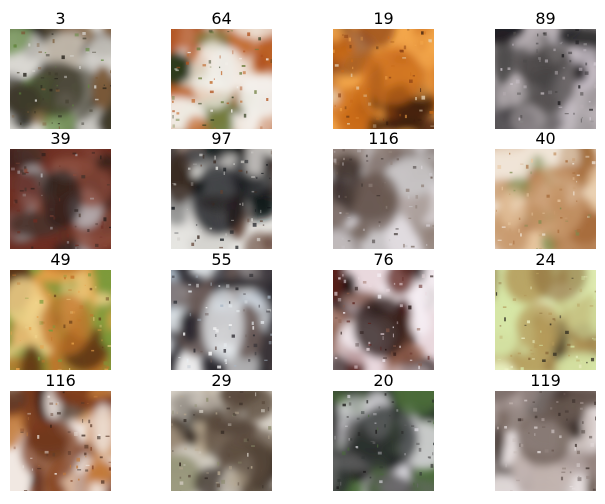  I want to click on cell-label: 119, so click(545, 380).